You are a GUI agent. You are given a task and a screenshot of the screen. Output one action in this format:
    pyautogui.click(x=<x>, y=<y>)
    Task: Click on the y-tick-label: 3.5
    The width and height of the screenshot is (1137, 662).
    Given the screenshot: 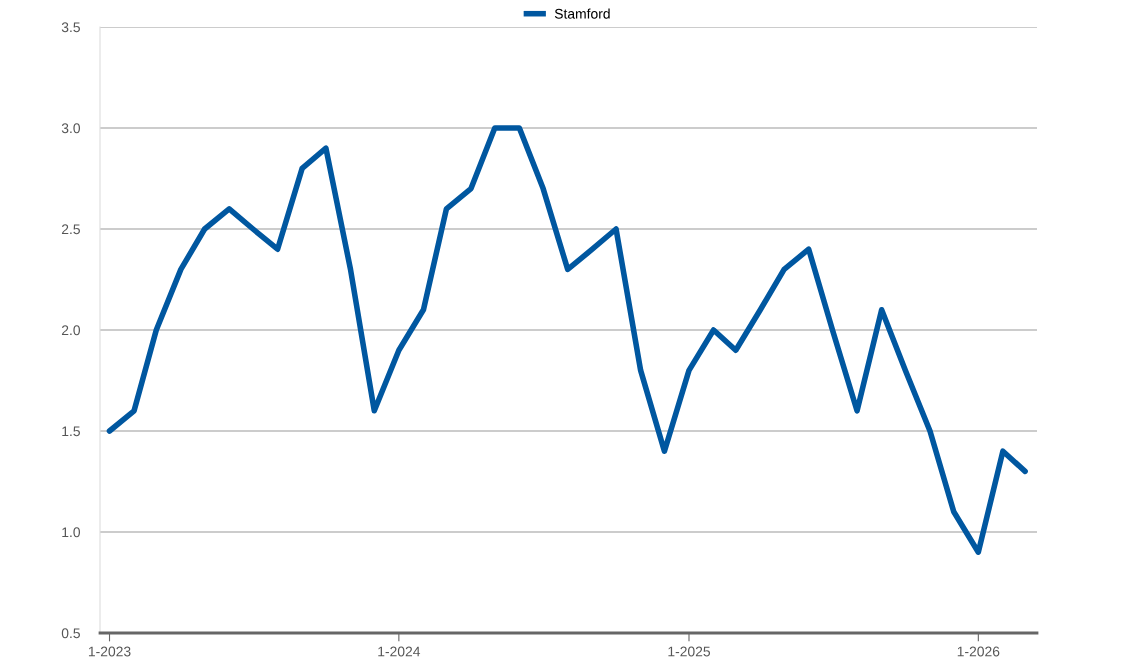 What is the action you would take?
    pyautogui.click(x=70, y=27)
    